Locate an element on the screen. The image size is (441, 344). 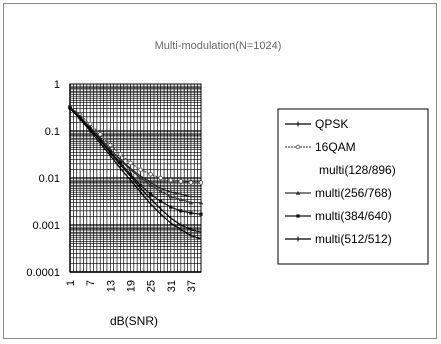
y-tick-label: 0.0001 is located at coordinates (43, 273).